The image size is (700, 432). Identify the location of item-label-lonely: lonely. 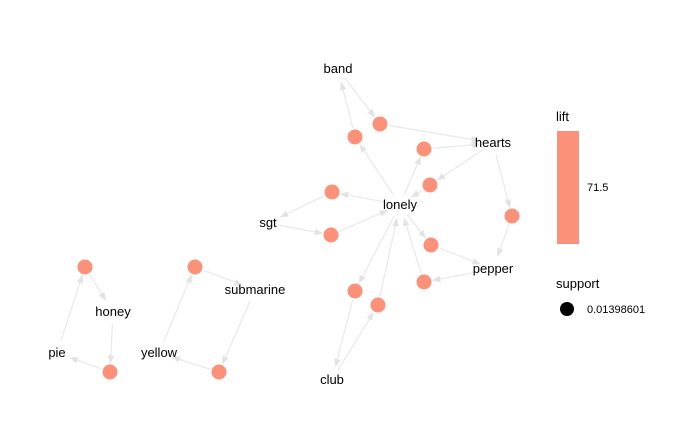
(400, 204).